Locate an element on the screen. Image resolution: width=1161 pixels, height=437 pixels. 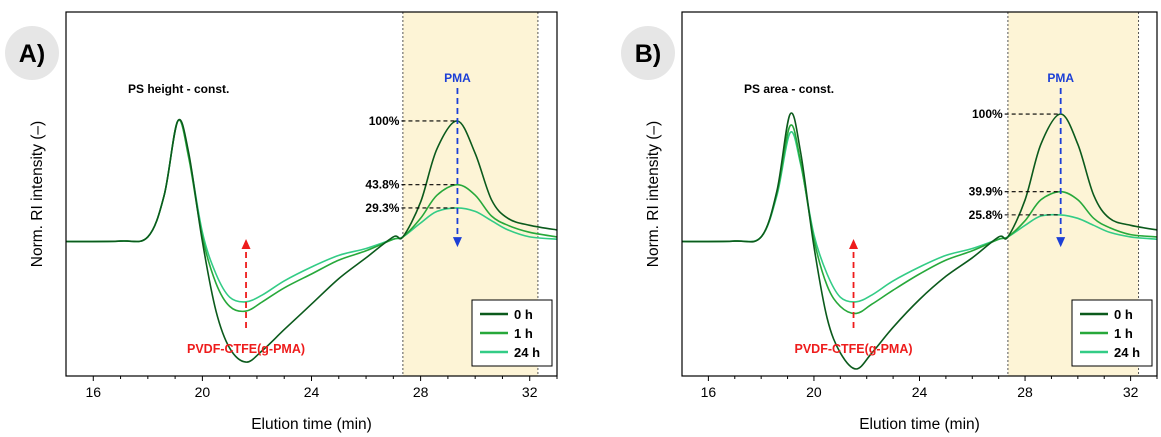
ps-annotation: PS area - const. is located at coordinates (789, 89).